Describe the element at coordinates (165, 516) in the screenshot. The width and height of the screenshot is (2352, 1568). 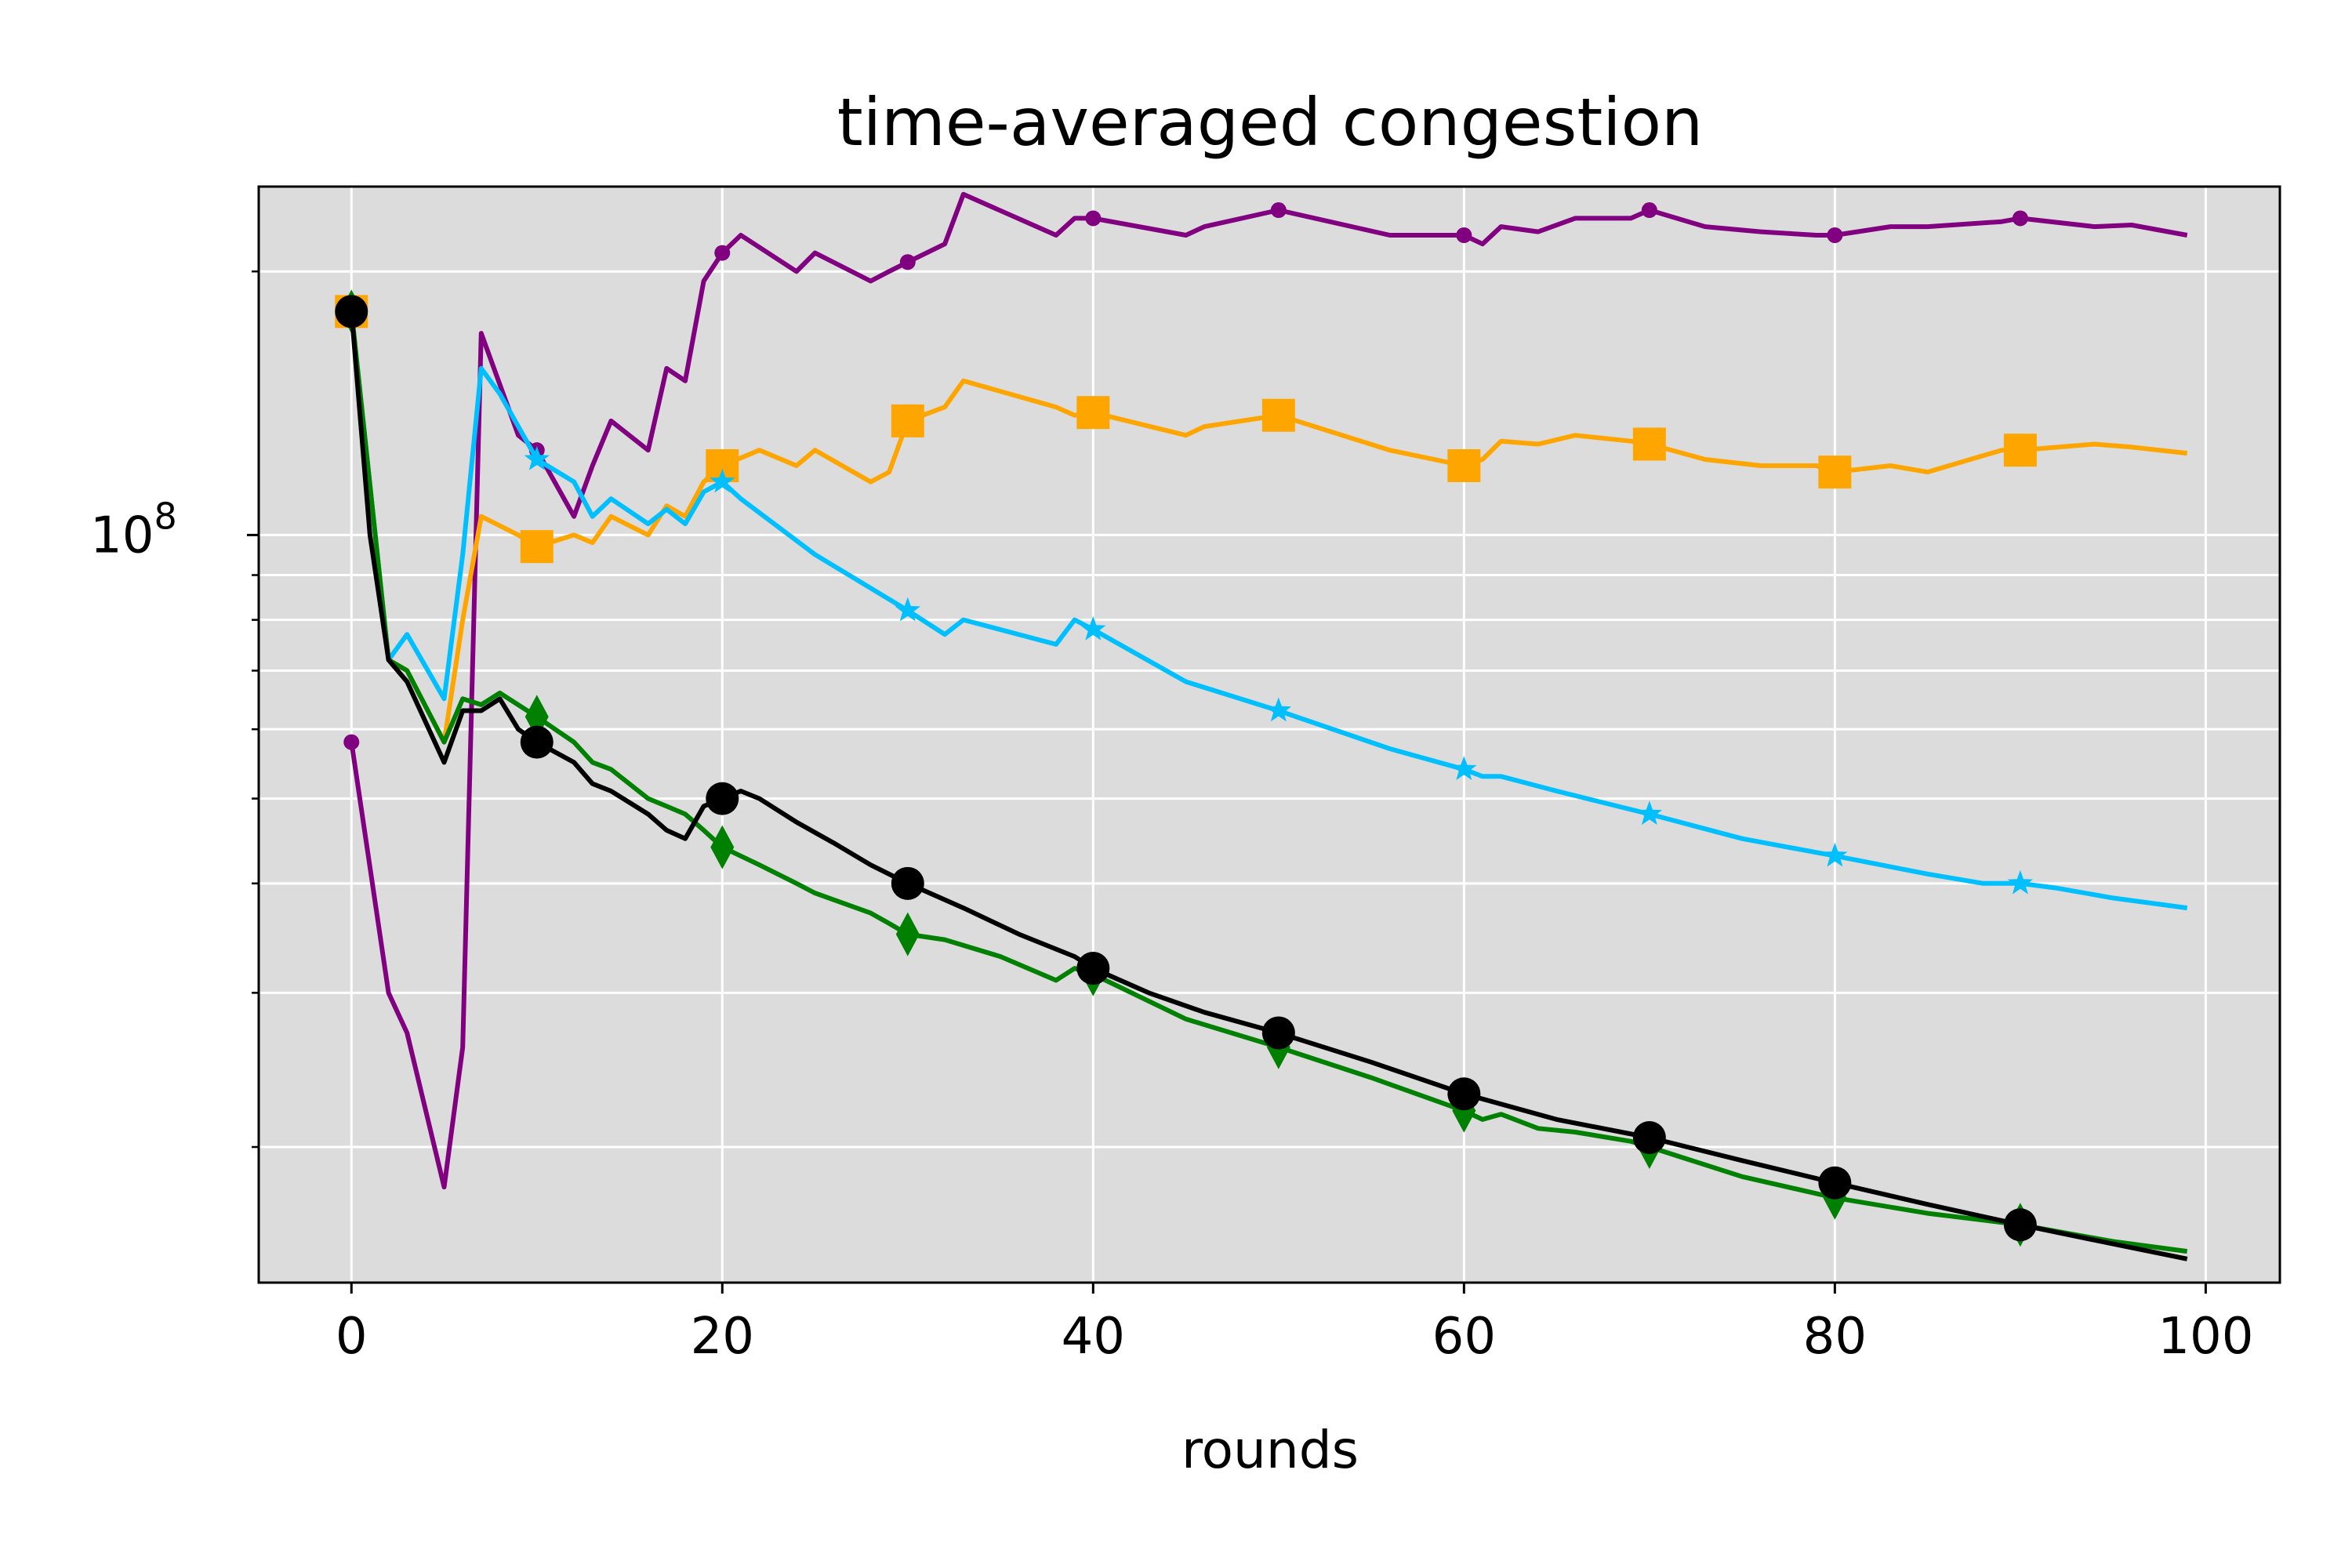
I see `y-tick-label-exponent: 8` at that location.